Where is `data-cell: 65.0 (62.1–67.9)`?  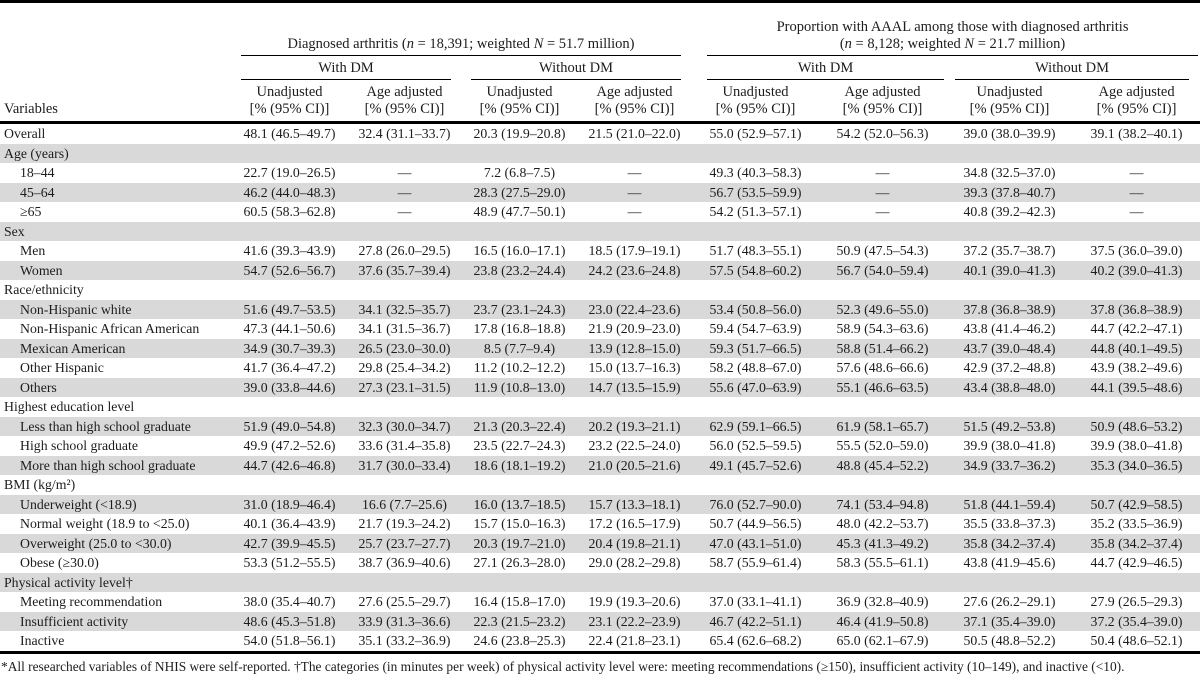
data-cell: 65.0 (62.1–67.9) is located at coordinates (882, 640).